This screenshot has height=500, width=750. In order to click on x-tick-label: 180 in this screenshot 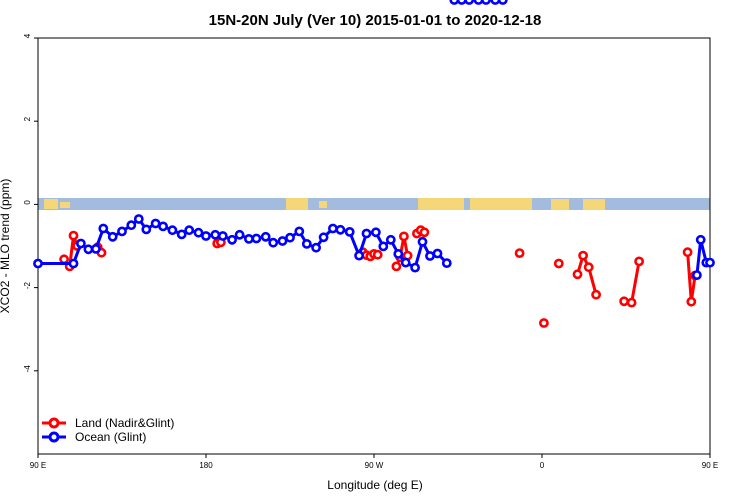, I will do `click(206, 465)`.